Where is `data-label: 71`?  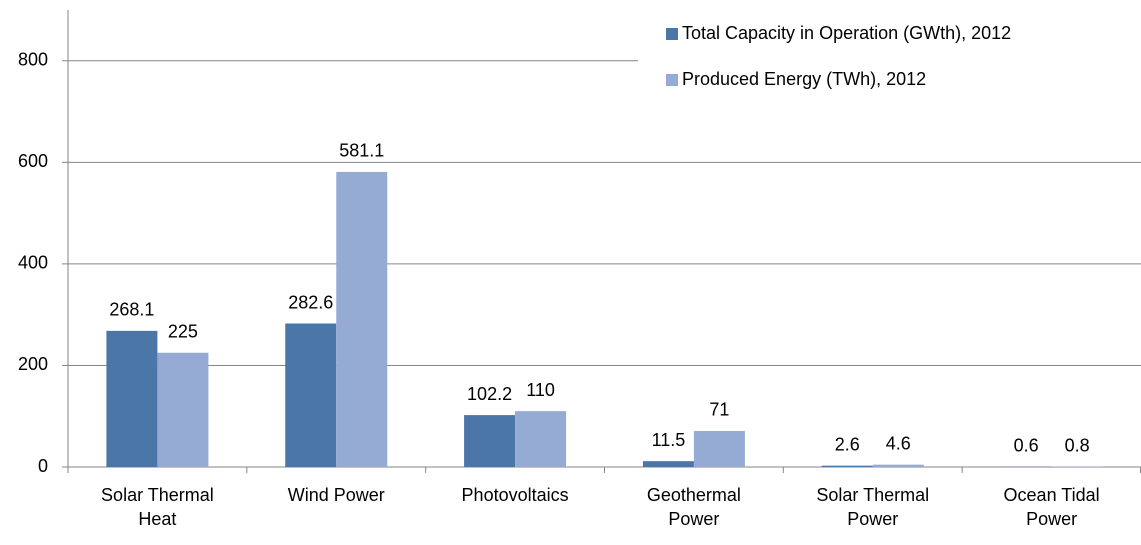
data-label: 71 is located at coordinates (719, 410).